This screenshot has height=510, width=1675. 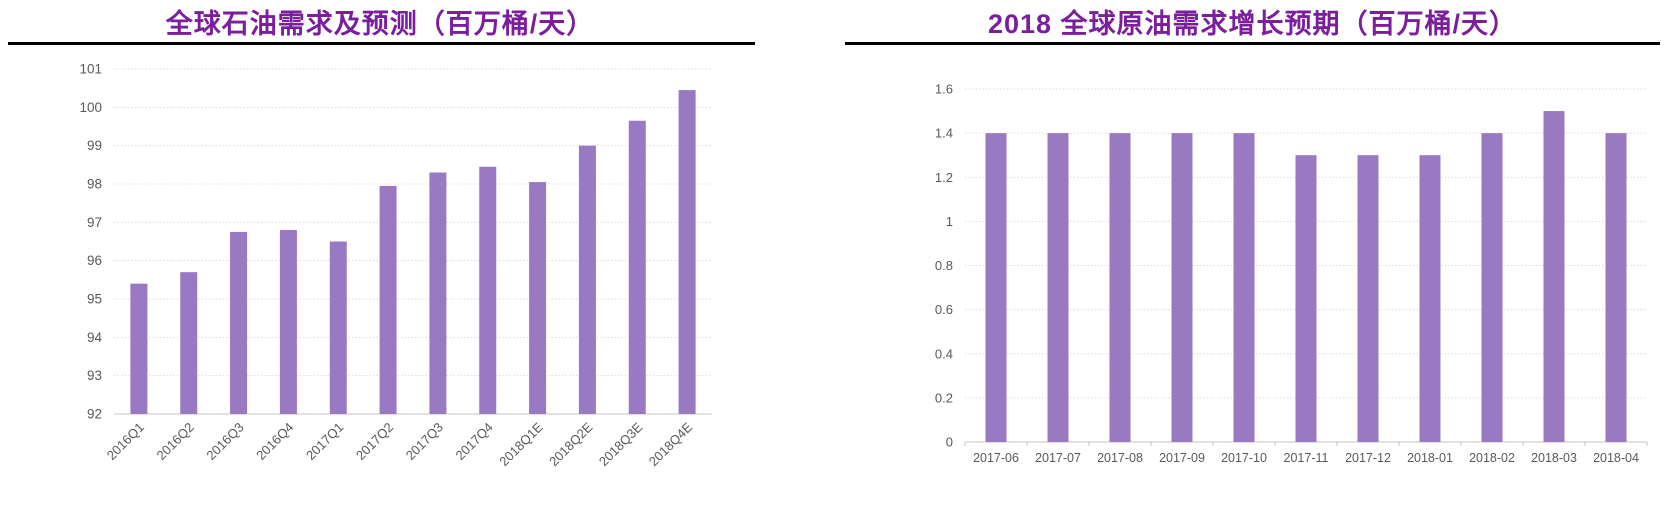 What do you see at coordinates (1616, 458) in the screenshot?
I see `x-tick-label: 2018-04` at bounding box center [1616, 458].